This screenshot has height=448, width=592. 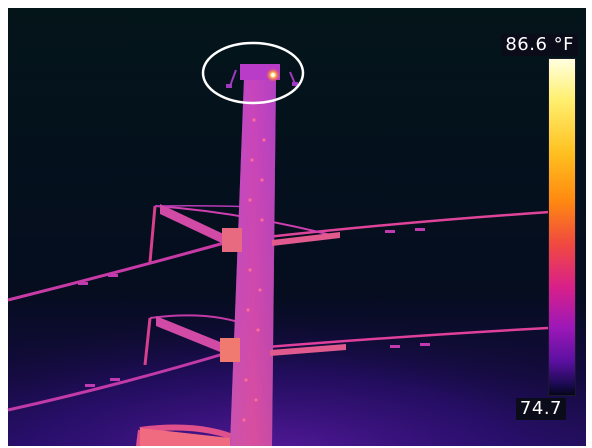 I want to click on bottom-crossarm, so click(x=185, y=437).